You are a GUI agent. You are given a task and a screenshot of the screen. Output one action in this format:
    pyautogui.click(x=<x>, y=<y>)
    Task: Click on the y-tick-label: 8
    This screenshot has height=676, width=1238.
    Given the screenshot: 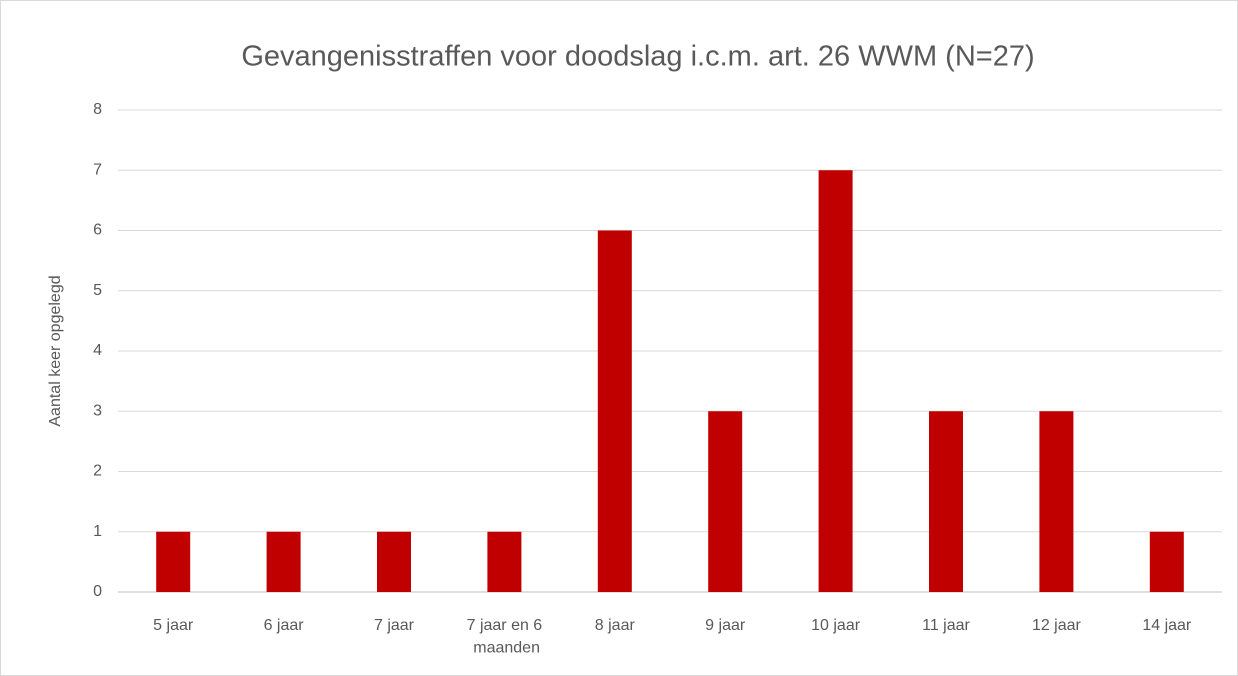 What is the action you would take?
    pyautogui.click(x=97, y=109)
    